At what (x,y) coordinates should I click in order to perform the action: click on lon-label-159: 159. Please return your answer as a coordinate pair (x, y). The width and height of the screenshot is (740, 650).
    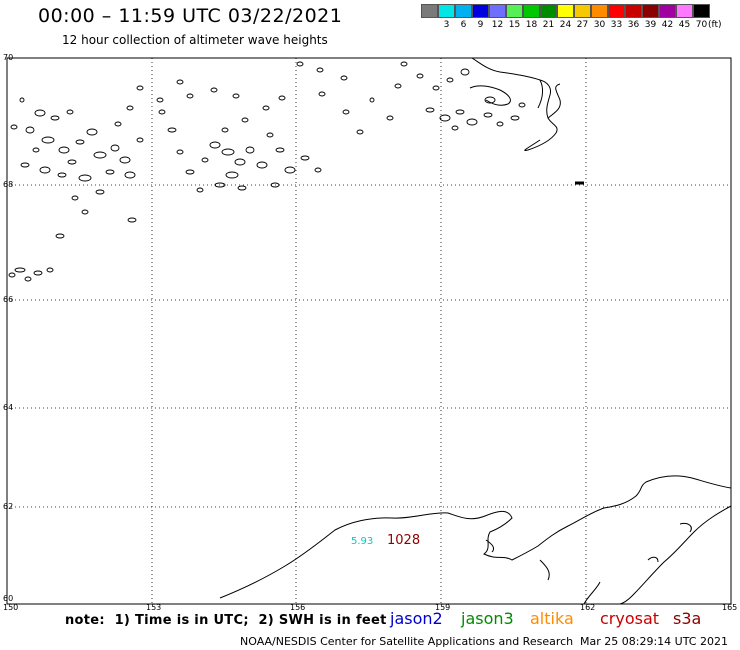
    Looking at the image, I should click on (443, 607).